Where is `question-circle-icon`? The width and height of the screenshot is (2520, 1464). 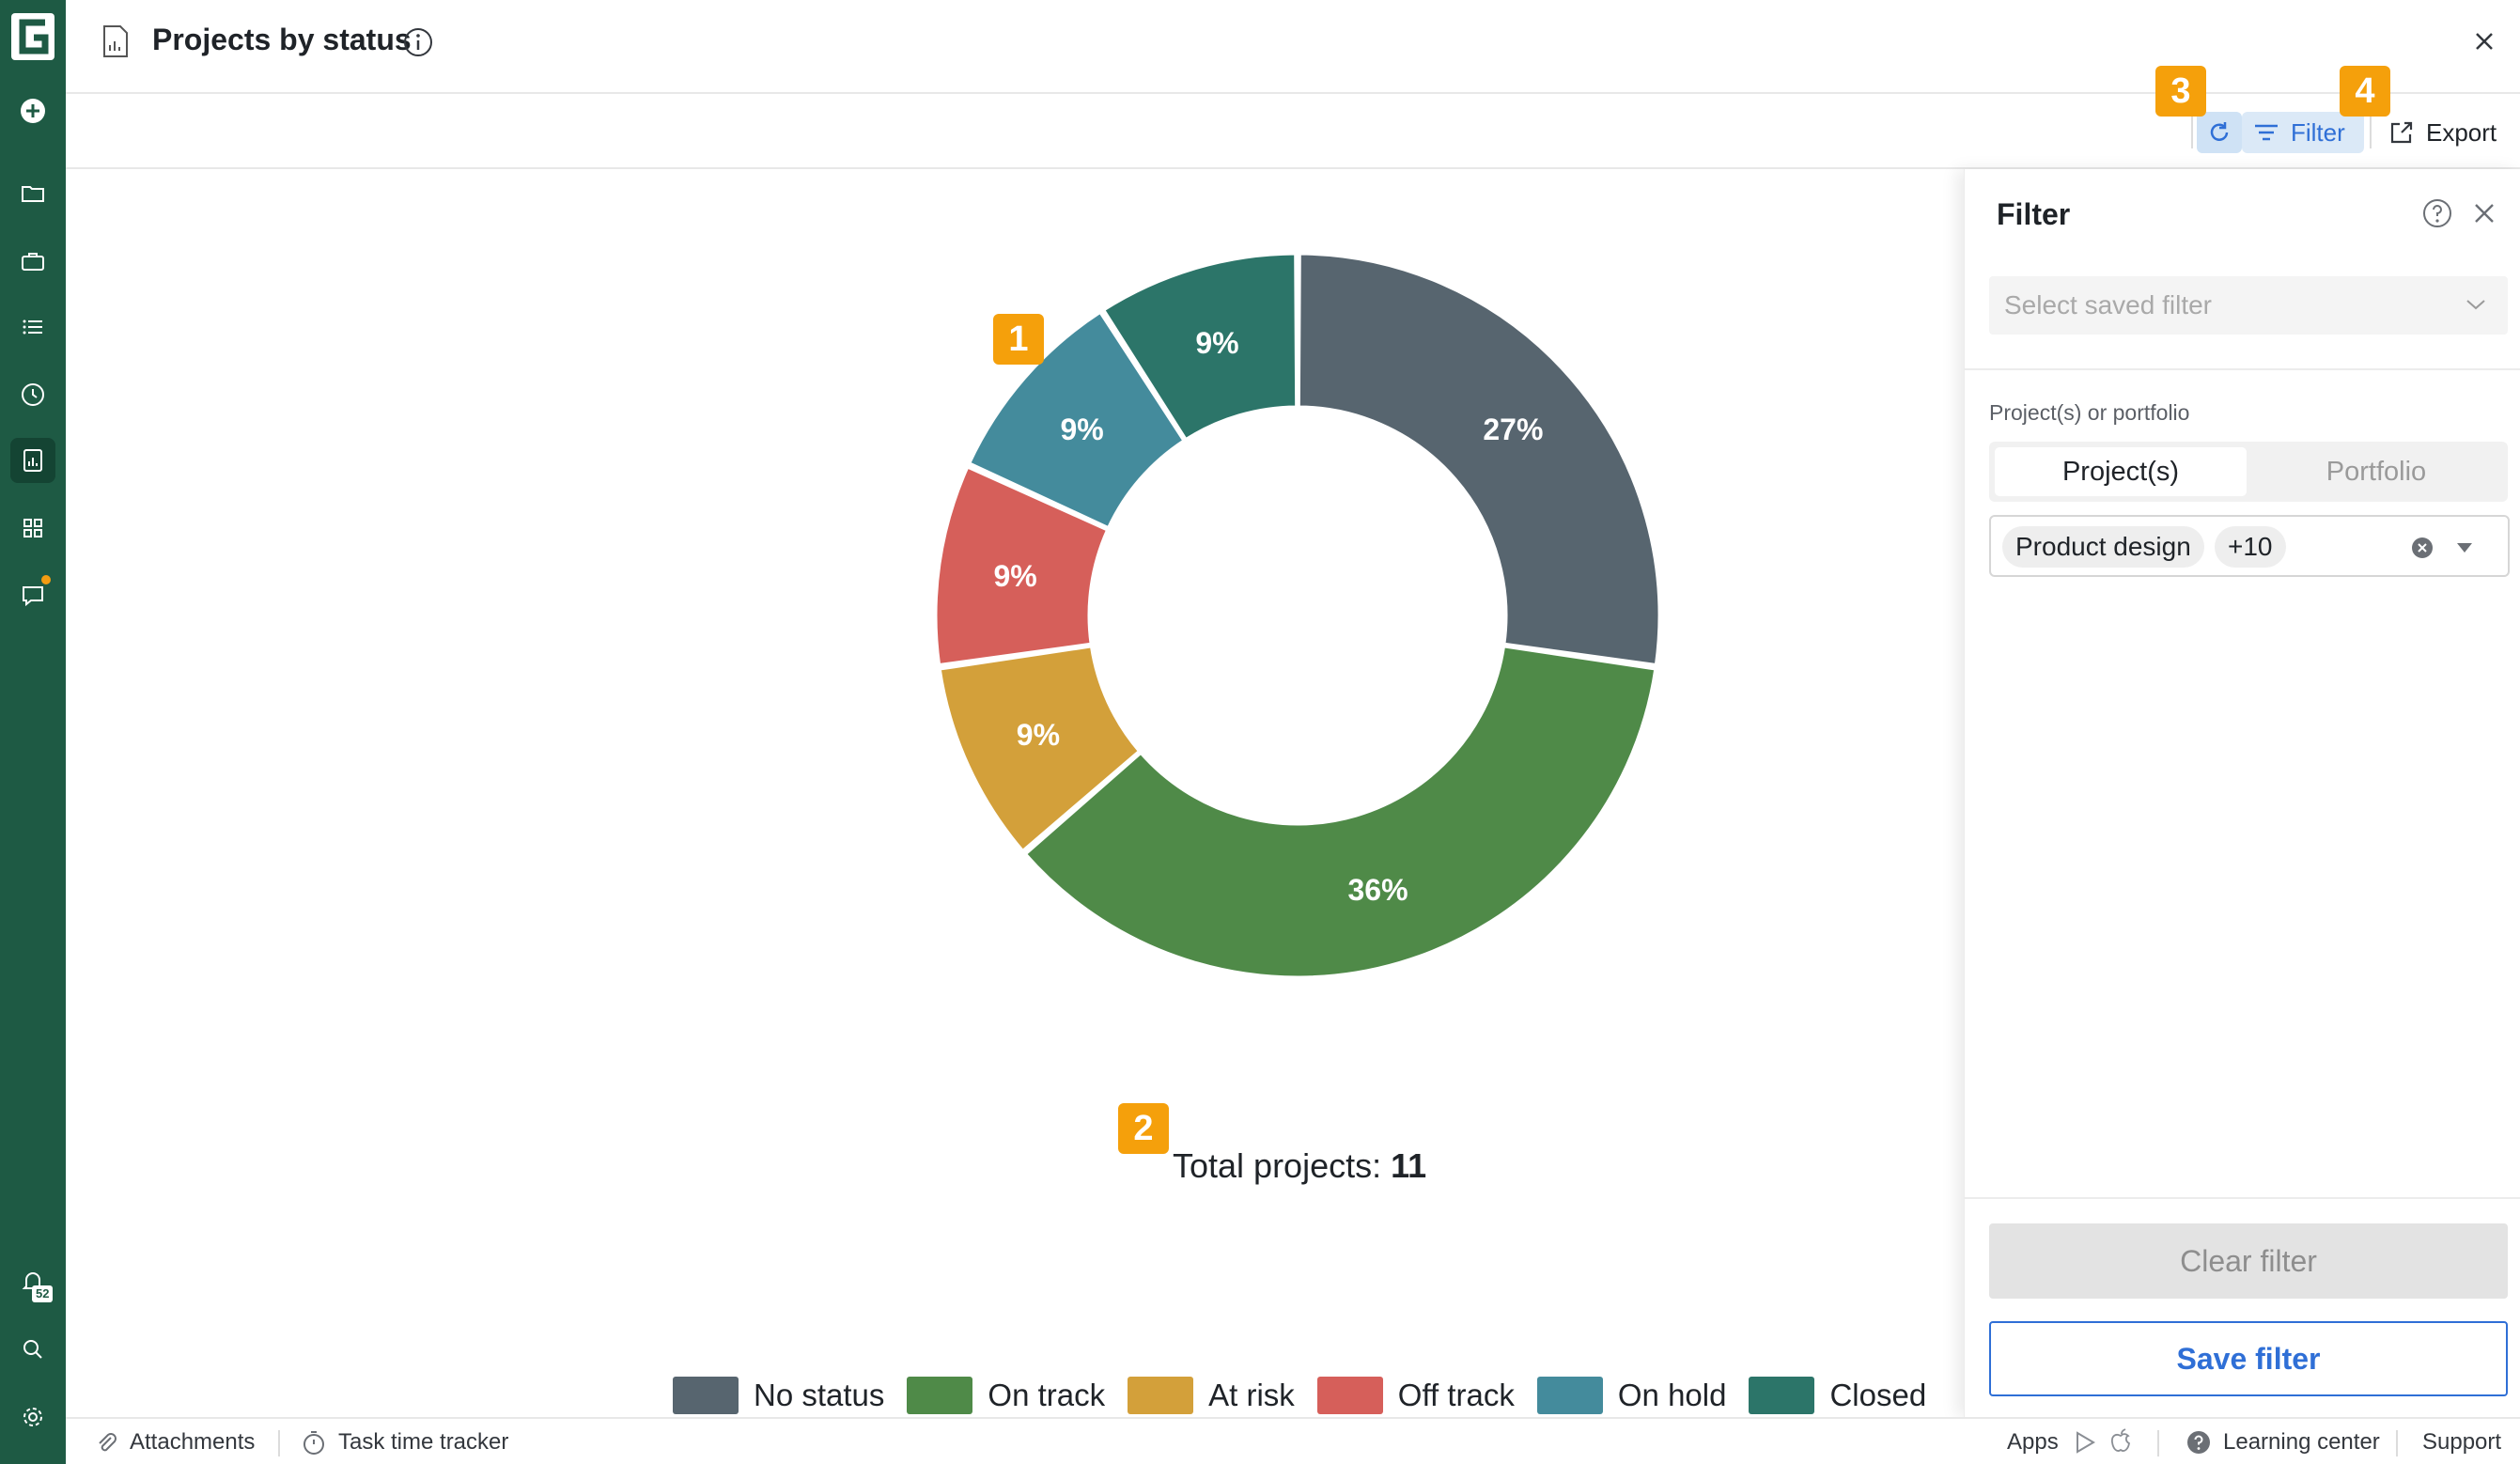
question-circle-icon is located at coordinates (2198, 1443).